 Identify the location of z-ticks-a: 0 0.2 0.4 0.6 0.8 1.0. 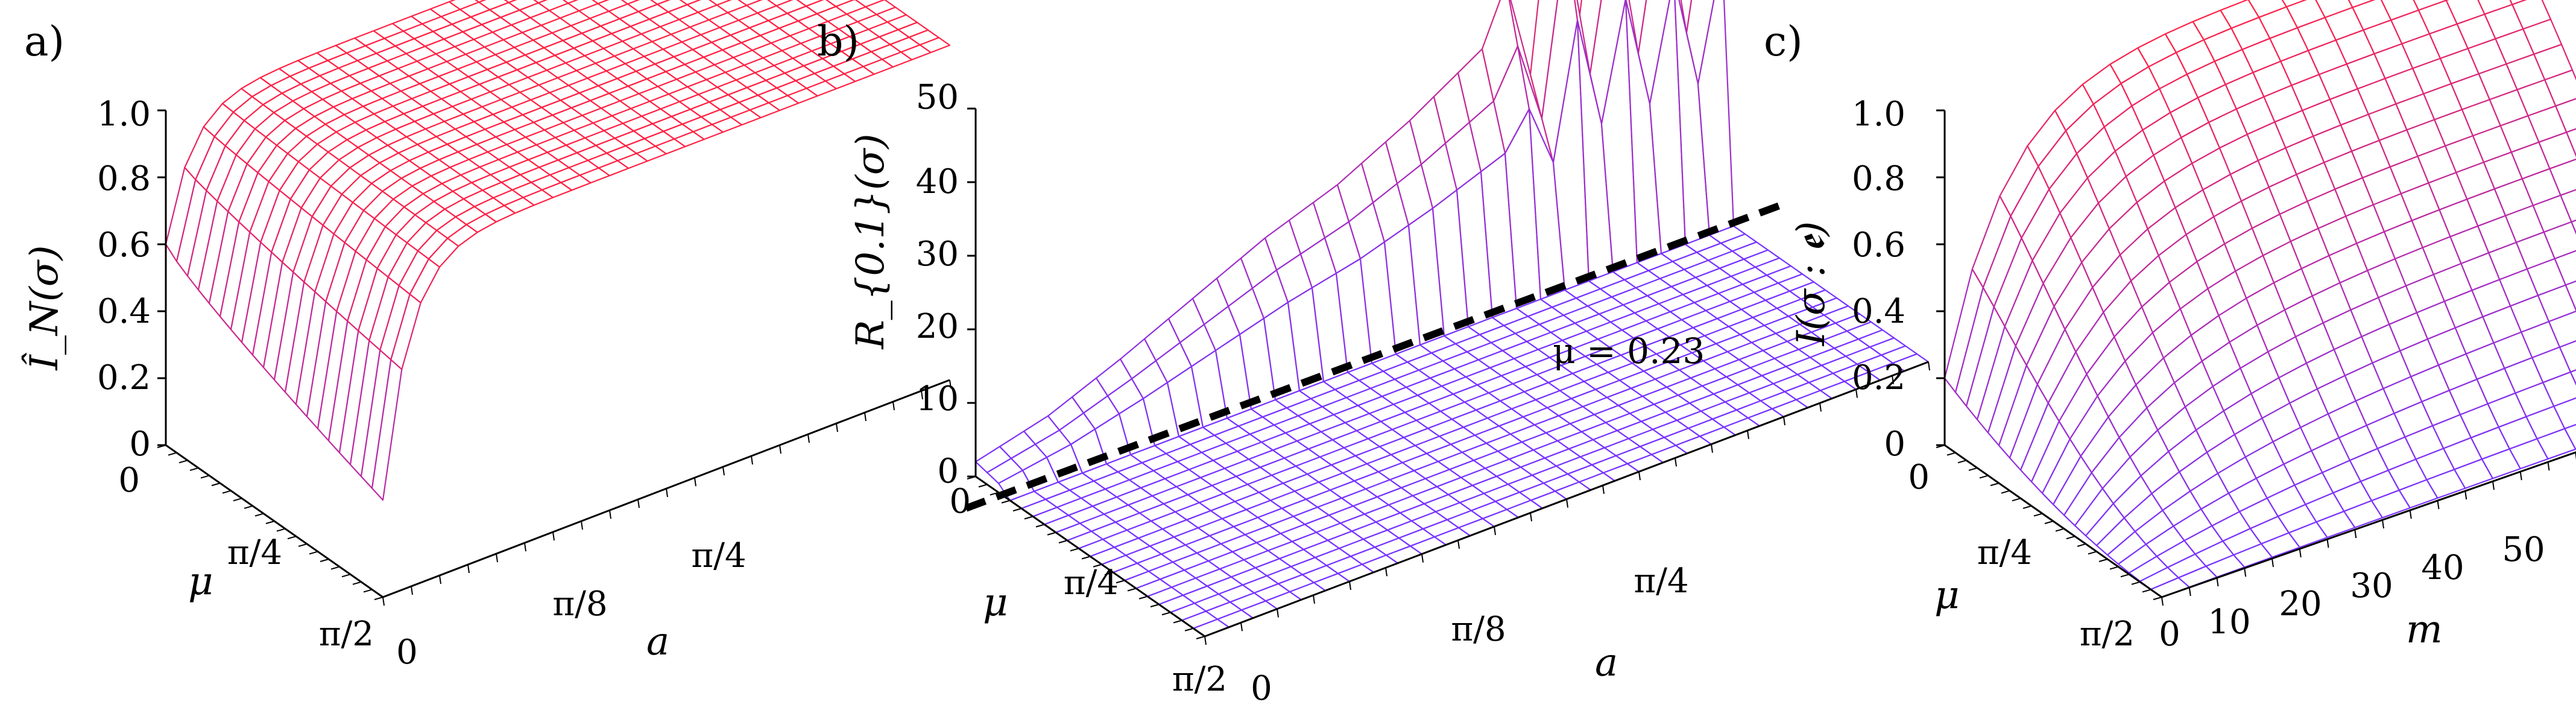
(124, 279).